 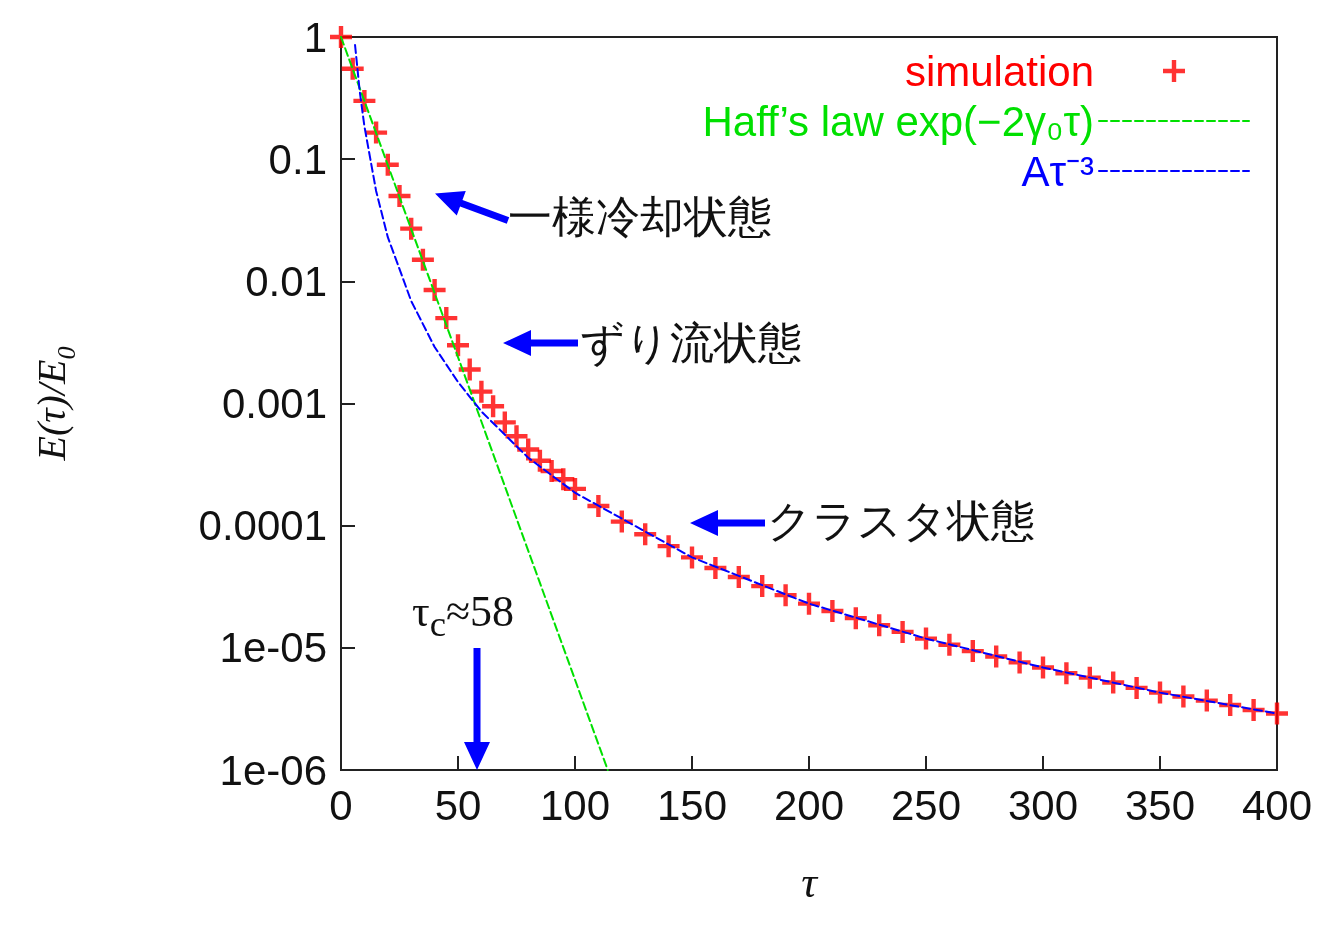 I want to click on x-tick-label: 0, so click(x=341, y=805).